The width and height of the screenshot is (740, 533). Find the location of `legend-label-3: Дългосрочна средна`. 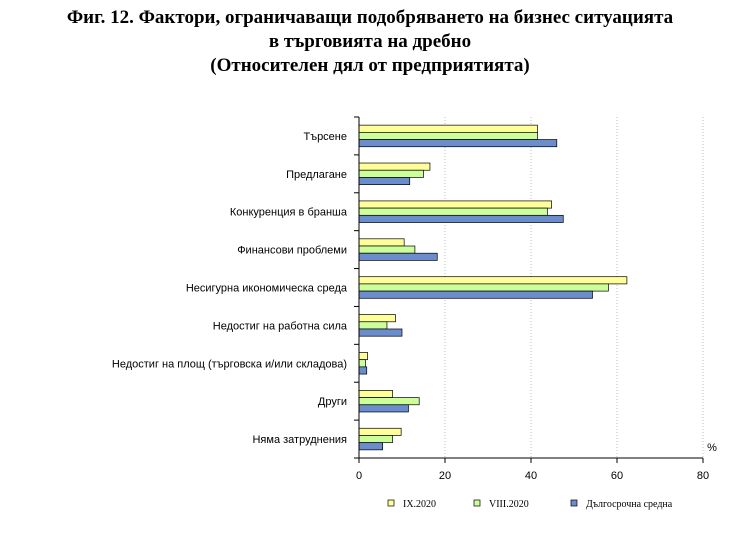

legend-label-3: Дългосрочна средна is located at coordinates (629, 504).